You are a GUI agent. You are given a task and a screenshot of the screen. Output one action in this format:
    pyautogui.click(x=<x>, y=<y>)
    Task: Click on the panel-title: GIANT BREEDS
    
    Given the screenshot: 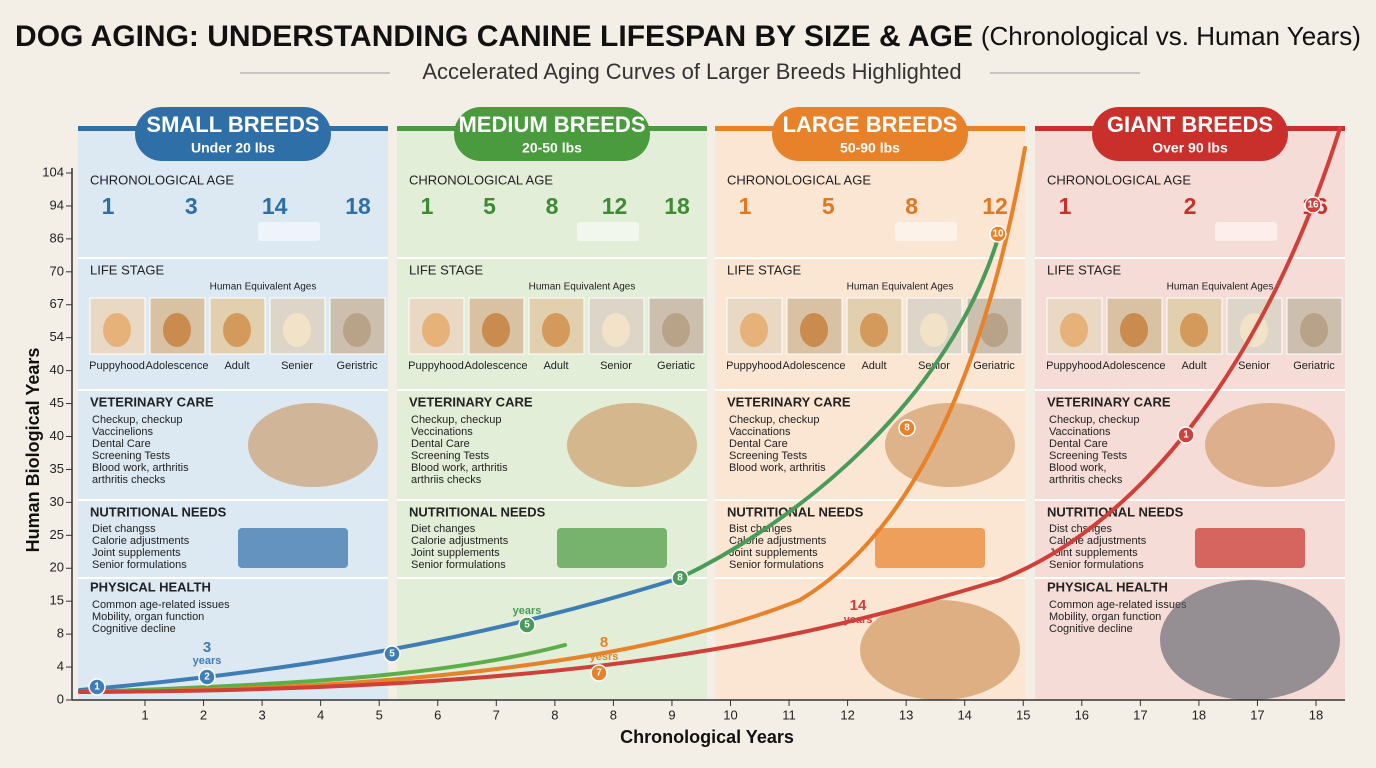 What is the action you would take?
    pyautogui.click(x=1190, y=124)
    